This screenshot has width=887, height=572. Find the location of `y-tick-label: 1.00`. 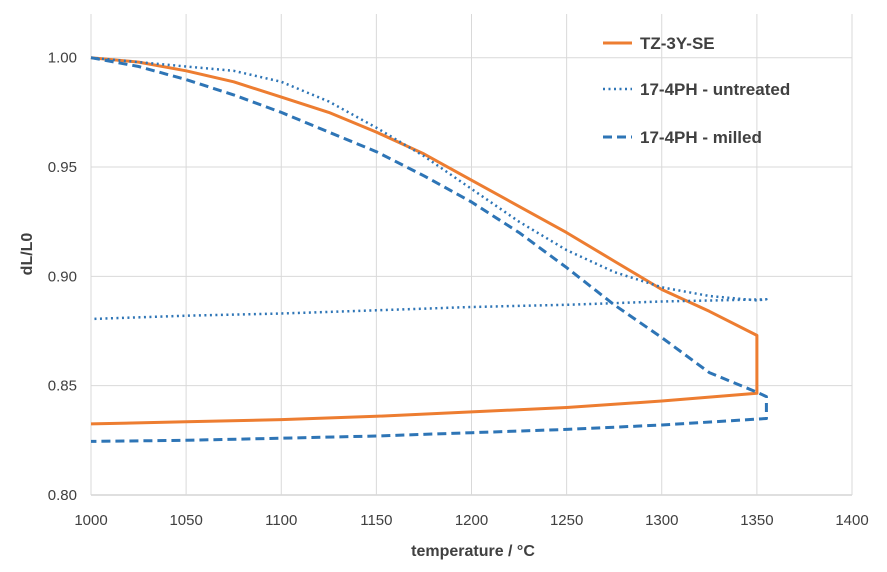

y-tick-label: 1.00 is located at coordinates (62, 58).